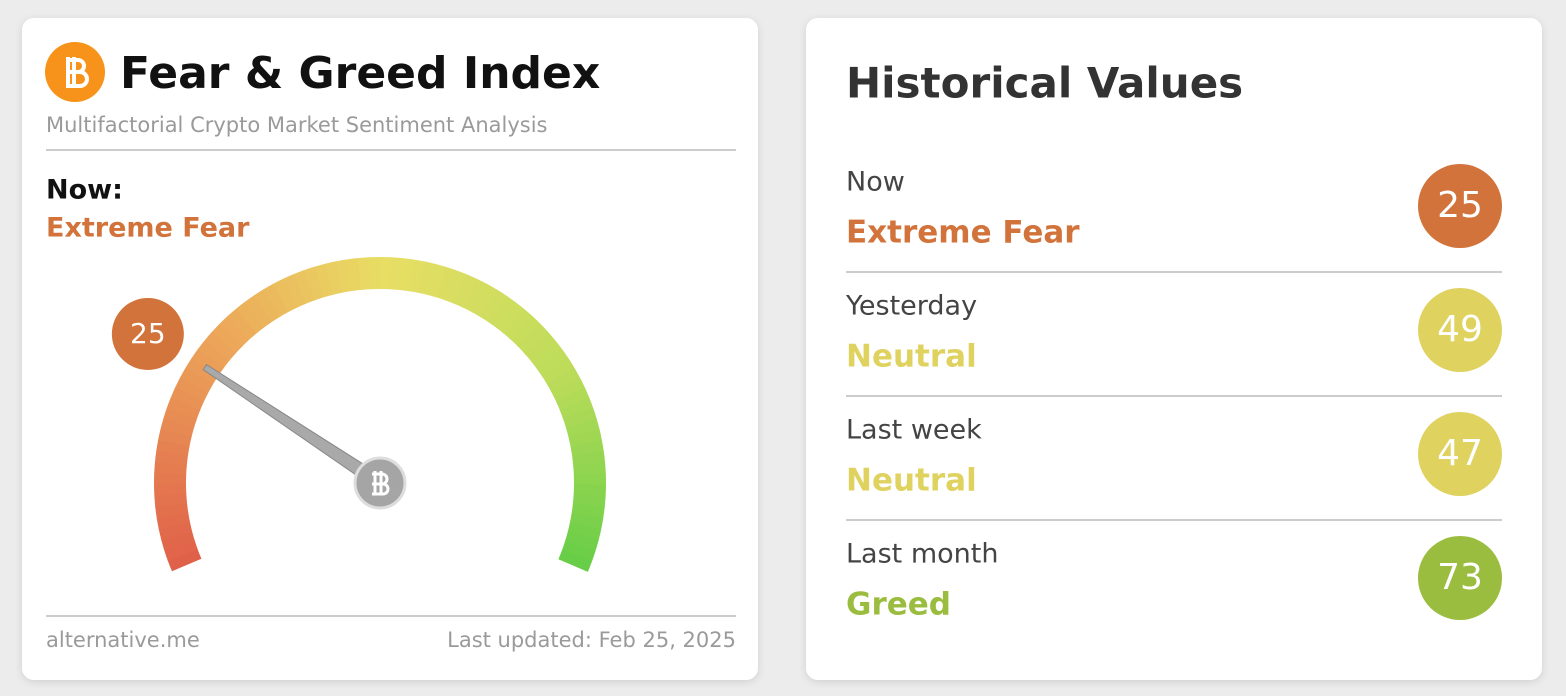  Describe the element at coordinates (914, 430) in the screenshot. I see `period: Last week` at that location.